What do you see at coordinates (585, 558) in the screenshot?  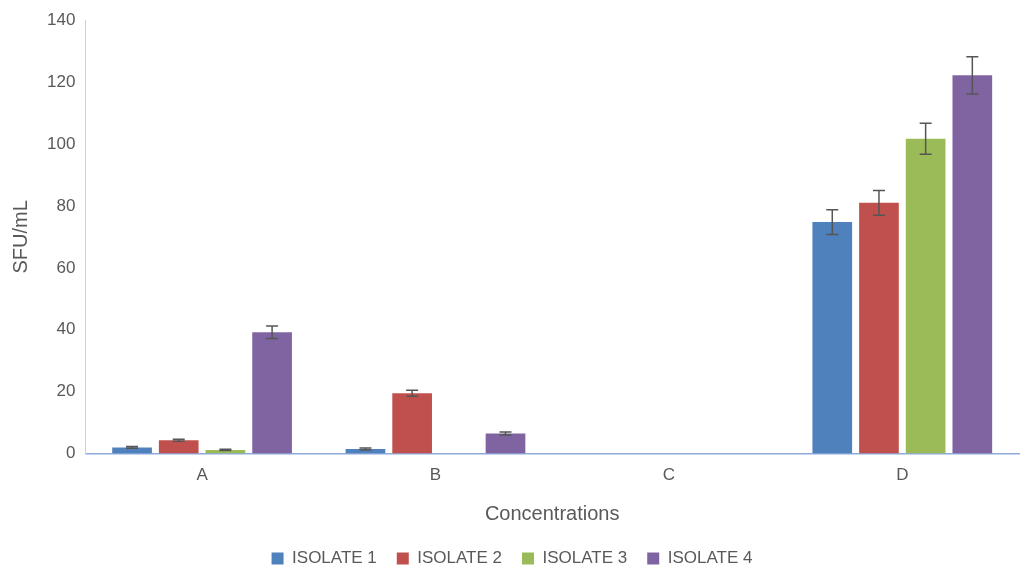 I see `legend-label: ISOLATE 3` at bounding box center [585, 558].